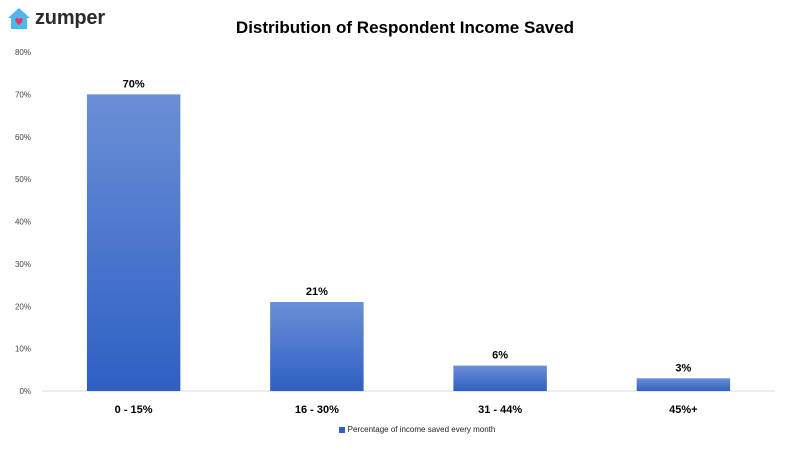 The width and height of the screenshot is (800, 450). What do you see at coordinates (683, 410) in the screenshot?
I see `x-tick-label: 45%+` at bounding box center [683, 410].